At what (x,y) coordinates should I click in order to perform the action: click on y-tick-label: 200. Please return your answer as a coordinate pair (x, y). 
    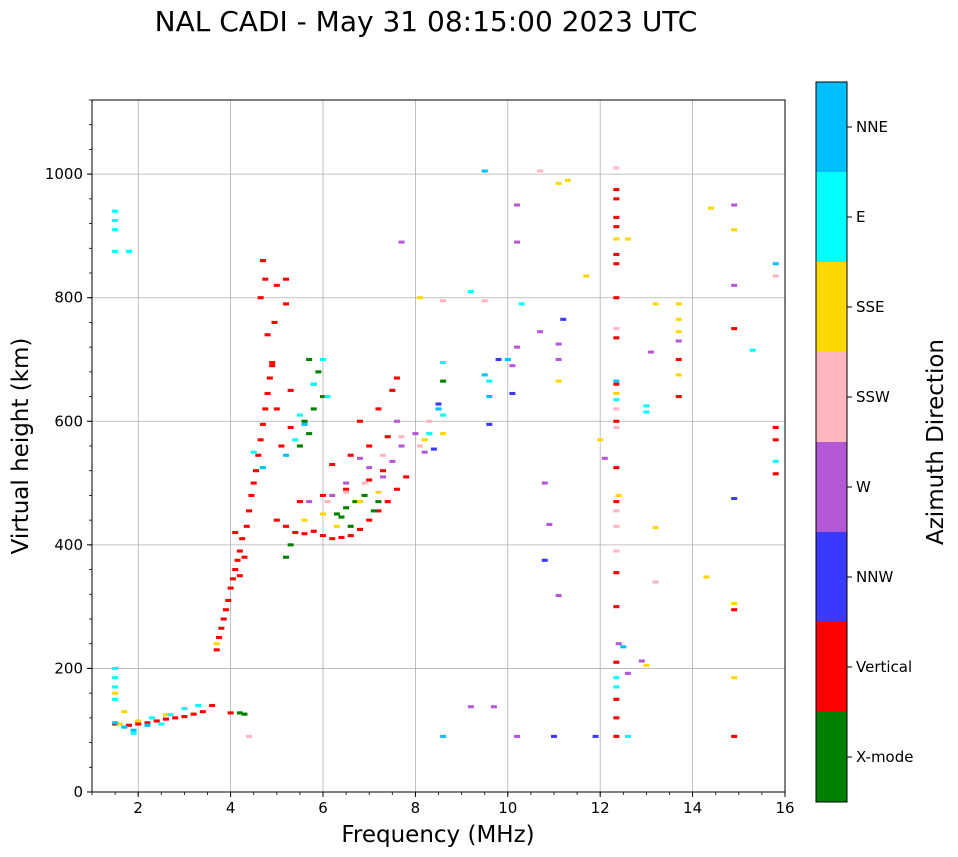
    Looking at the image, I should click on (68, 668).